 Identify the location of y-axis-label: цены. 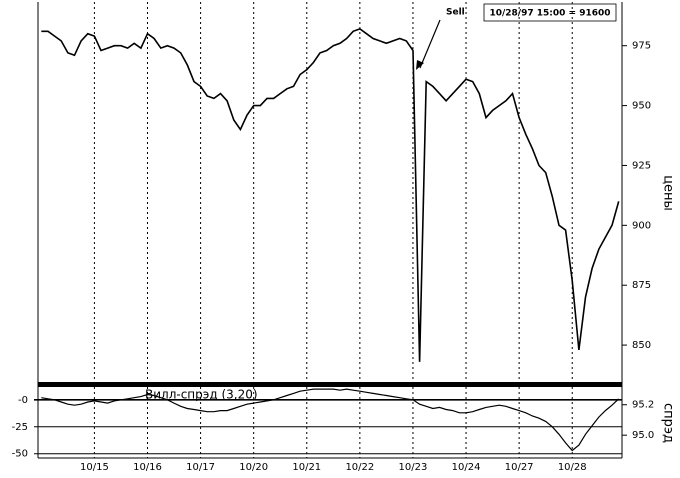
(668, 193).